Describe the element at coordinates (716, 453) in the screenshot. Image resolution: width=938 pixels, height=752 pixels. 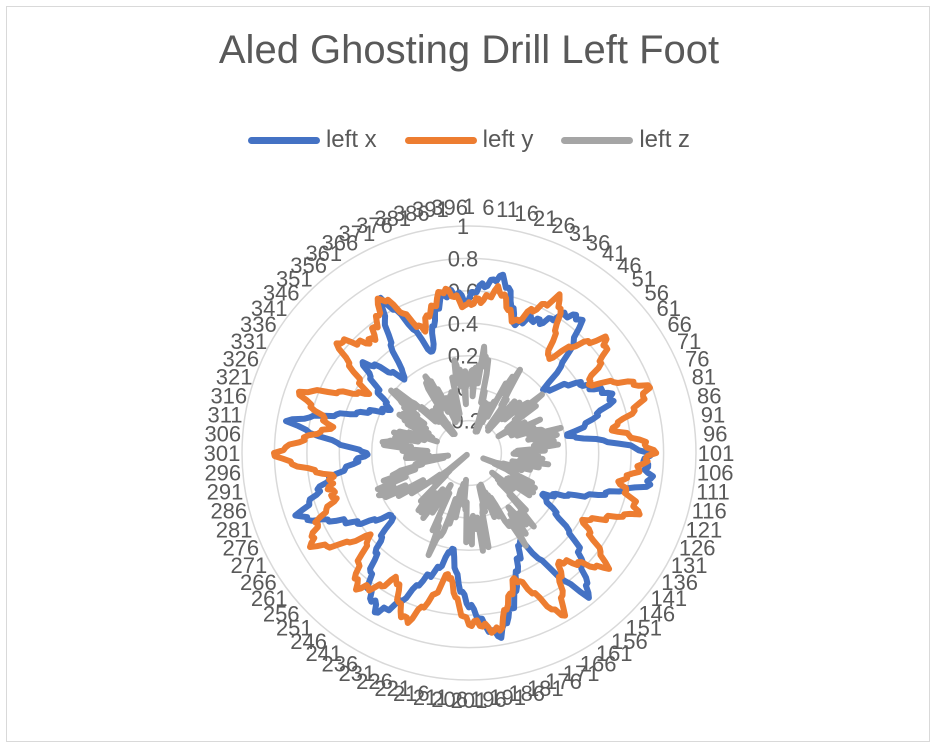
I see `category-tick-label: 101` at that location.